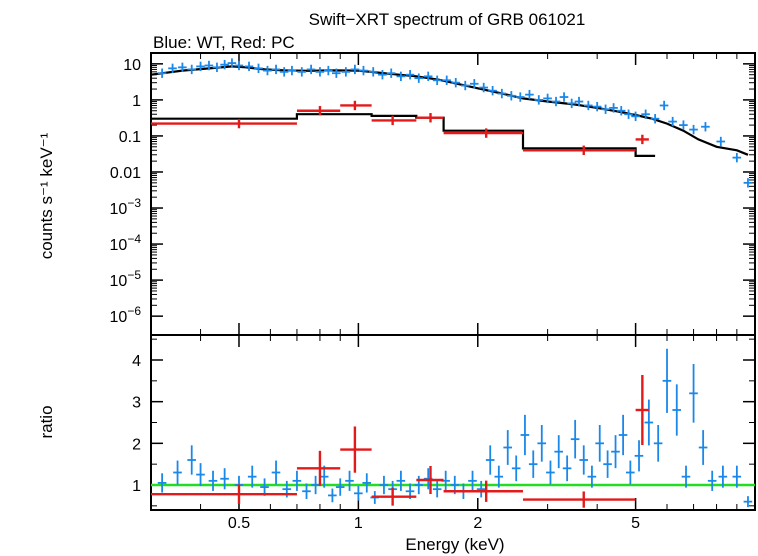 The height and width of the screenshot is (556, 758). Describe the element at coordinates (358, 523) in the screenshot. I see `bottom-x-tick-label: 1` at that location.